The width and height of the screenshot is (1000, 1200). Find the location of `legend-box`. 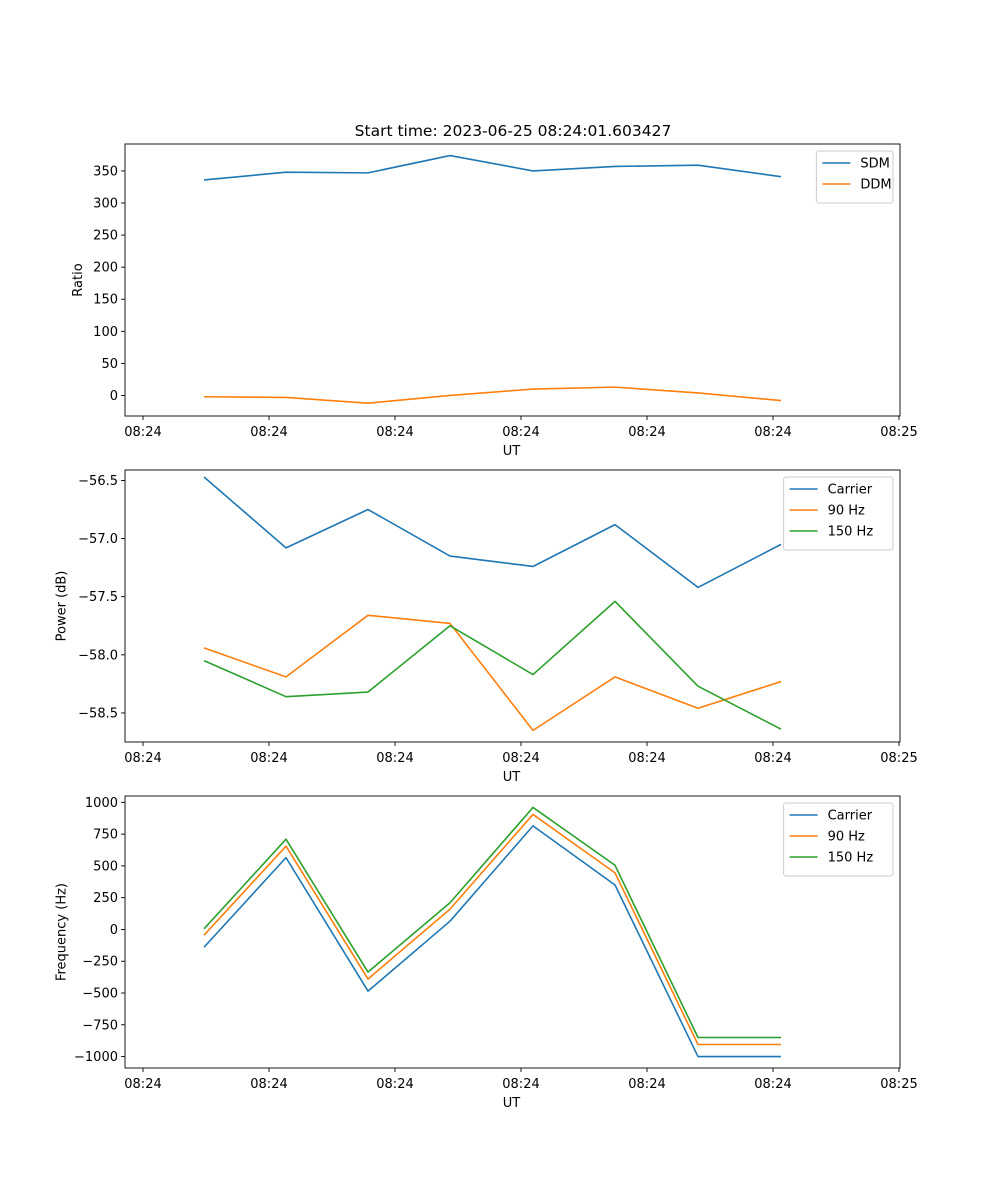

legend-box is located at coordinates (854, 177).